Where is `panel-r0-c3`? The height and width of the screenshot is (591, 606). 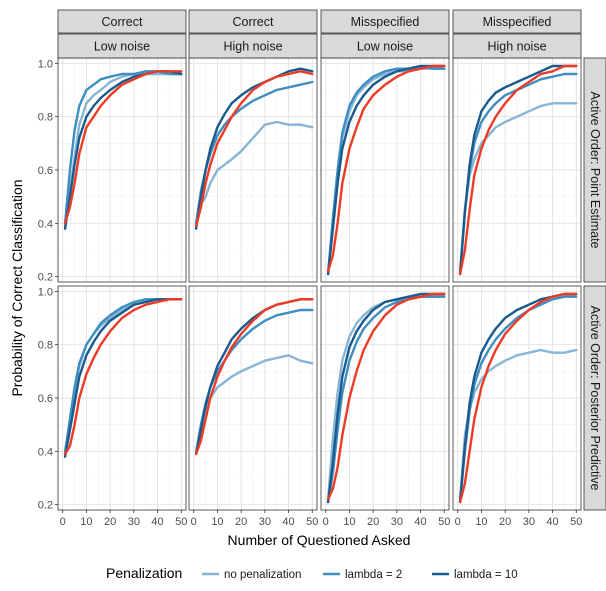
panel-r0-c3 is located at coordinates (517, 170).